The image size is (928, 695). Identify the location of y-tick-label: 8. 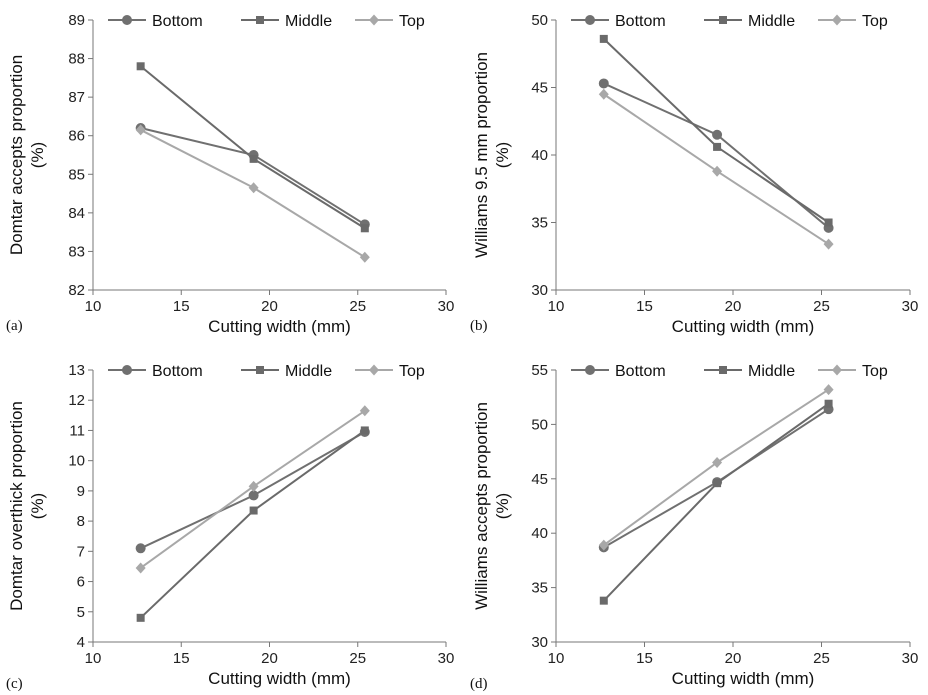
(81, 521).